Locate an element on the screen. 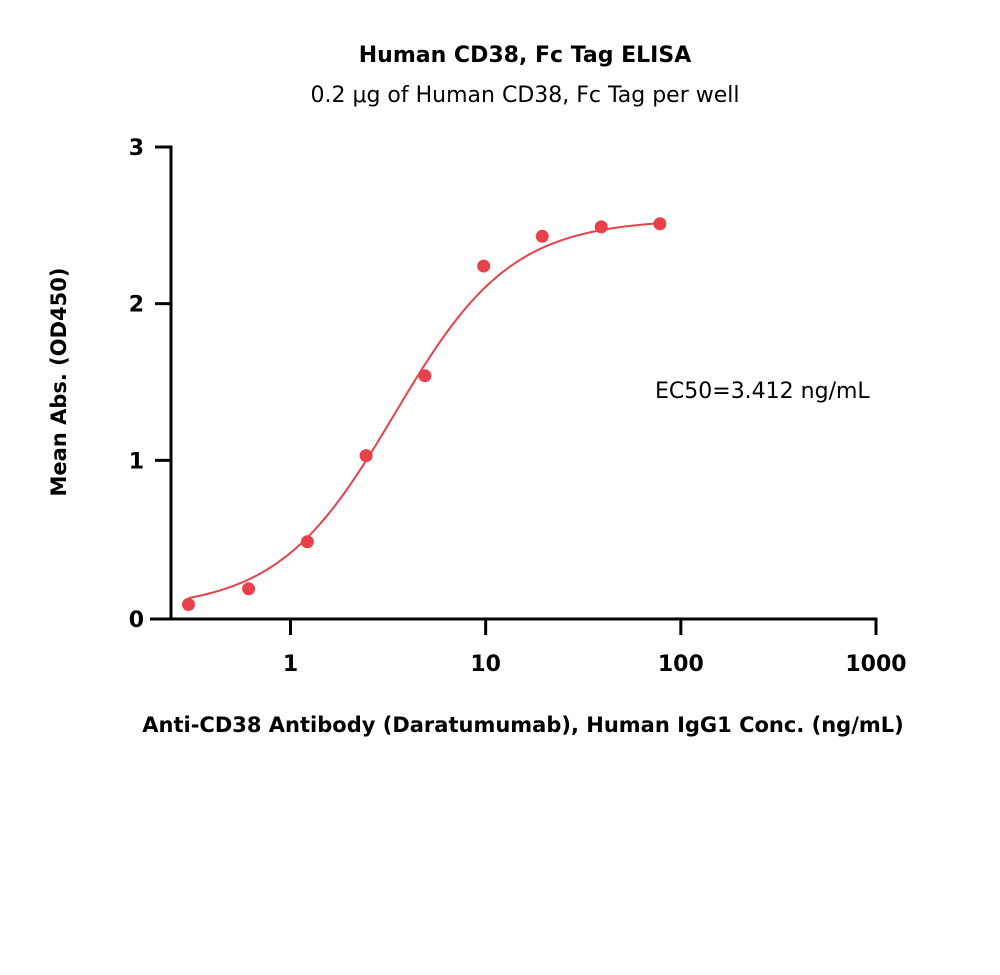 Image resolution: width=1000 pixels, height=975 pixels. chart-title: Human CD38, Fc Tag ELISA is located at coordinates (525, 55).